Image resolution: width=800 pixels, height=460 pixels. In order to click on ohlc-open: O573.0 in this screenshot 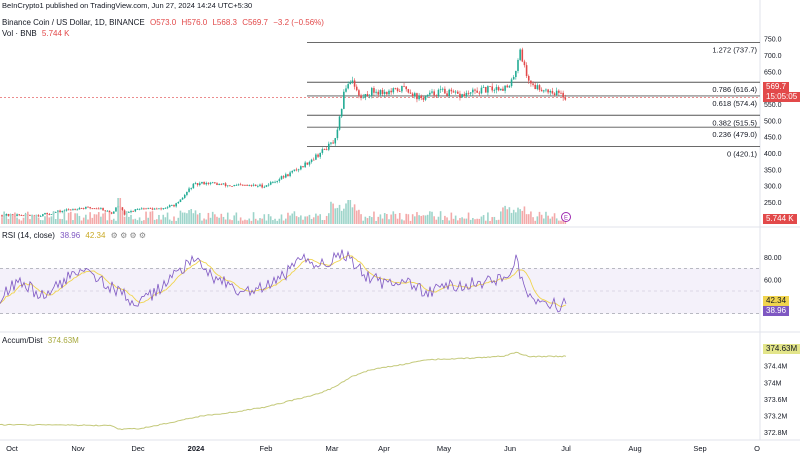, I will do `click(163, 22)`.